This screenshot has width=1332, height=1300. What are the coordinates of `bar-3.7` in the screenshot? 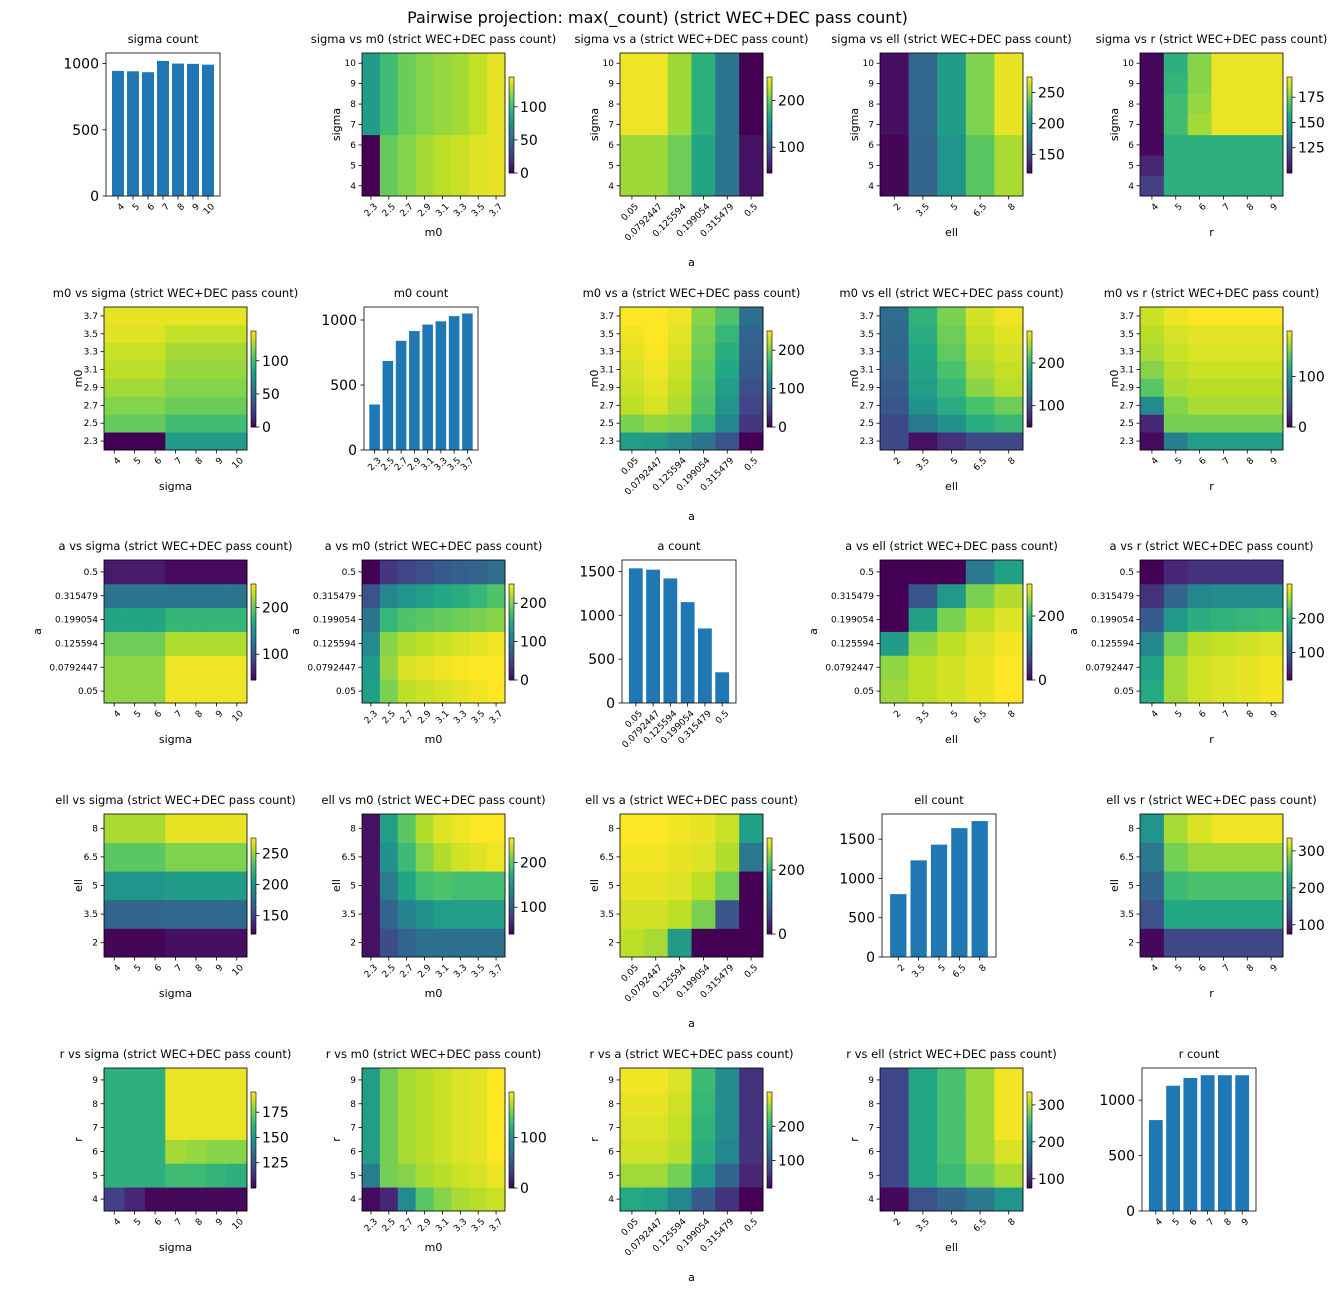 It's located at (467, 381).